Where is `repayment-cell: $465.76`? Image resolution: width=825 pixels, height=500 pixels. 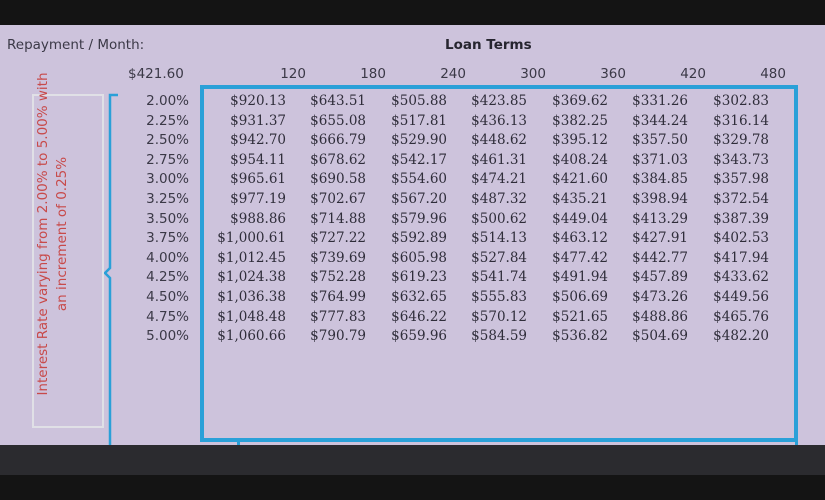
repayment-cell: $465.76 is located at coordinates (741, 316).